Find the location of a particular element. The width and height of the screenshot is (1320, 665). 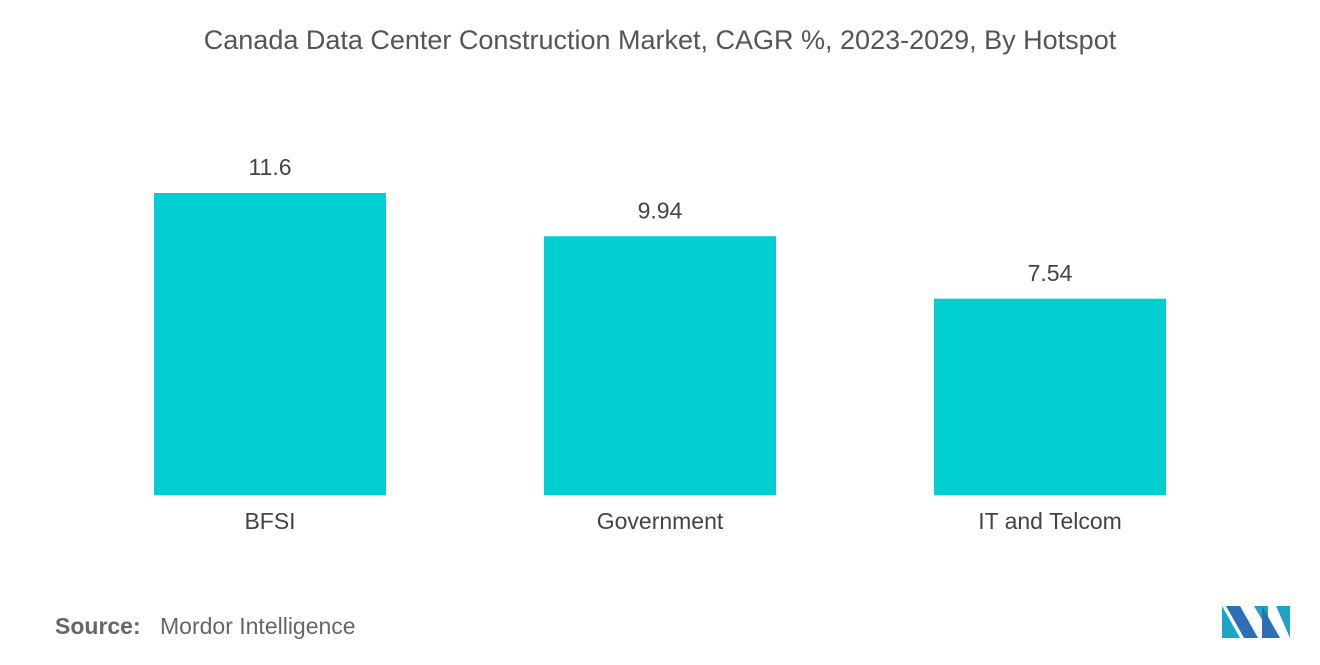

x-tick-label: Government is located at coordinates (660, 521).